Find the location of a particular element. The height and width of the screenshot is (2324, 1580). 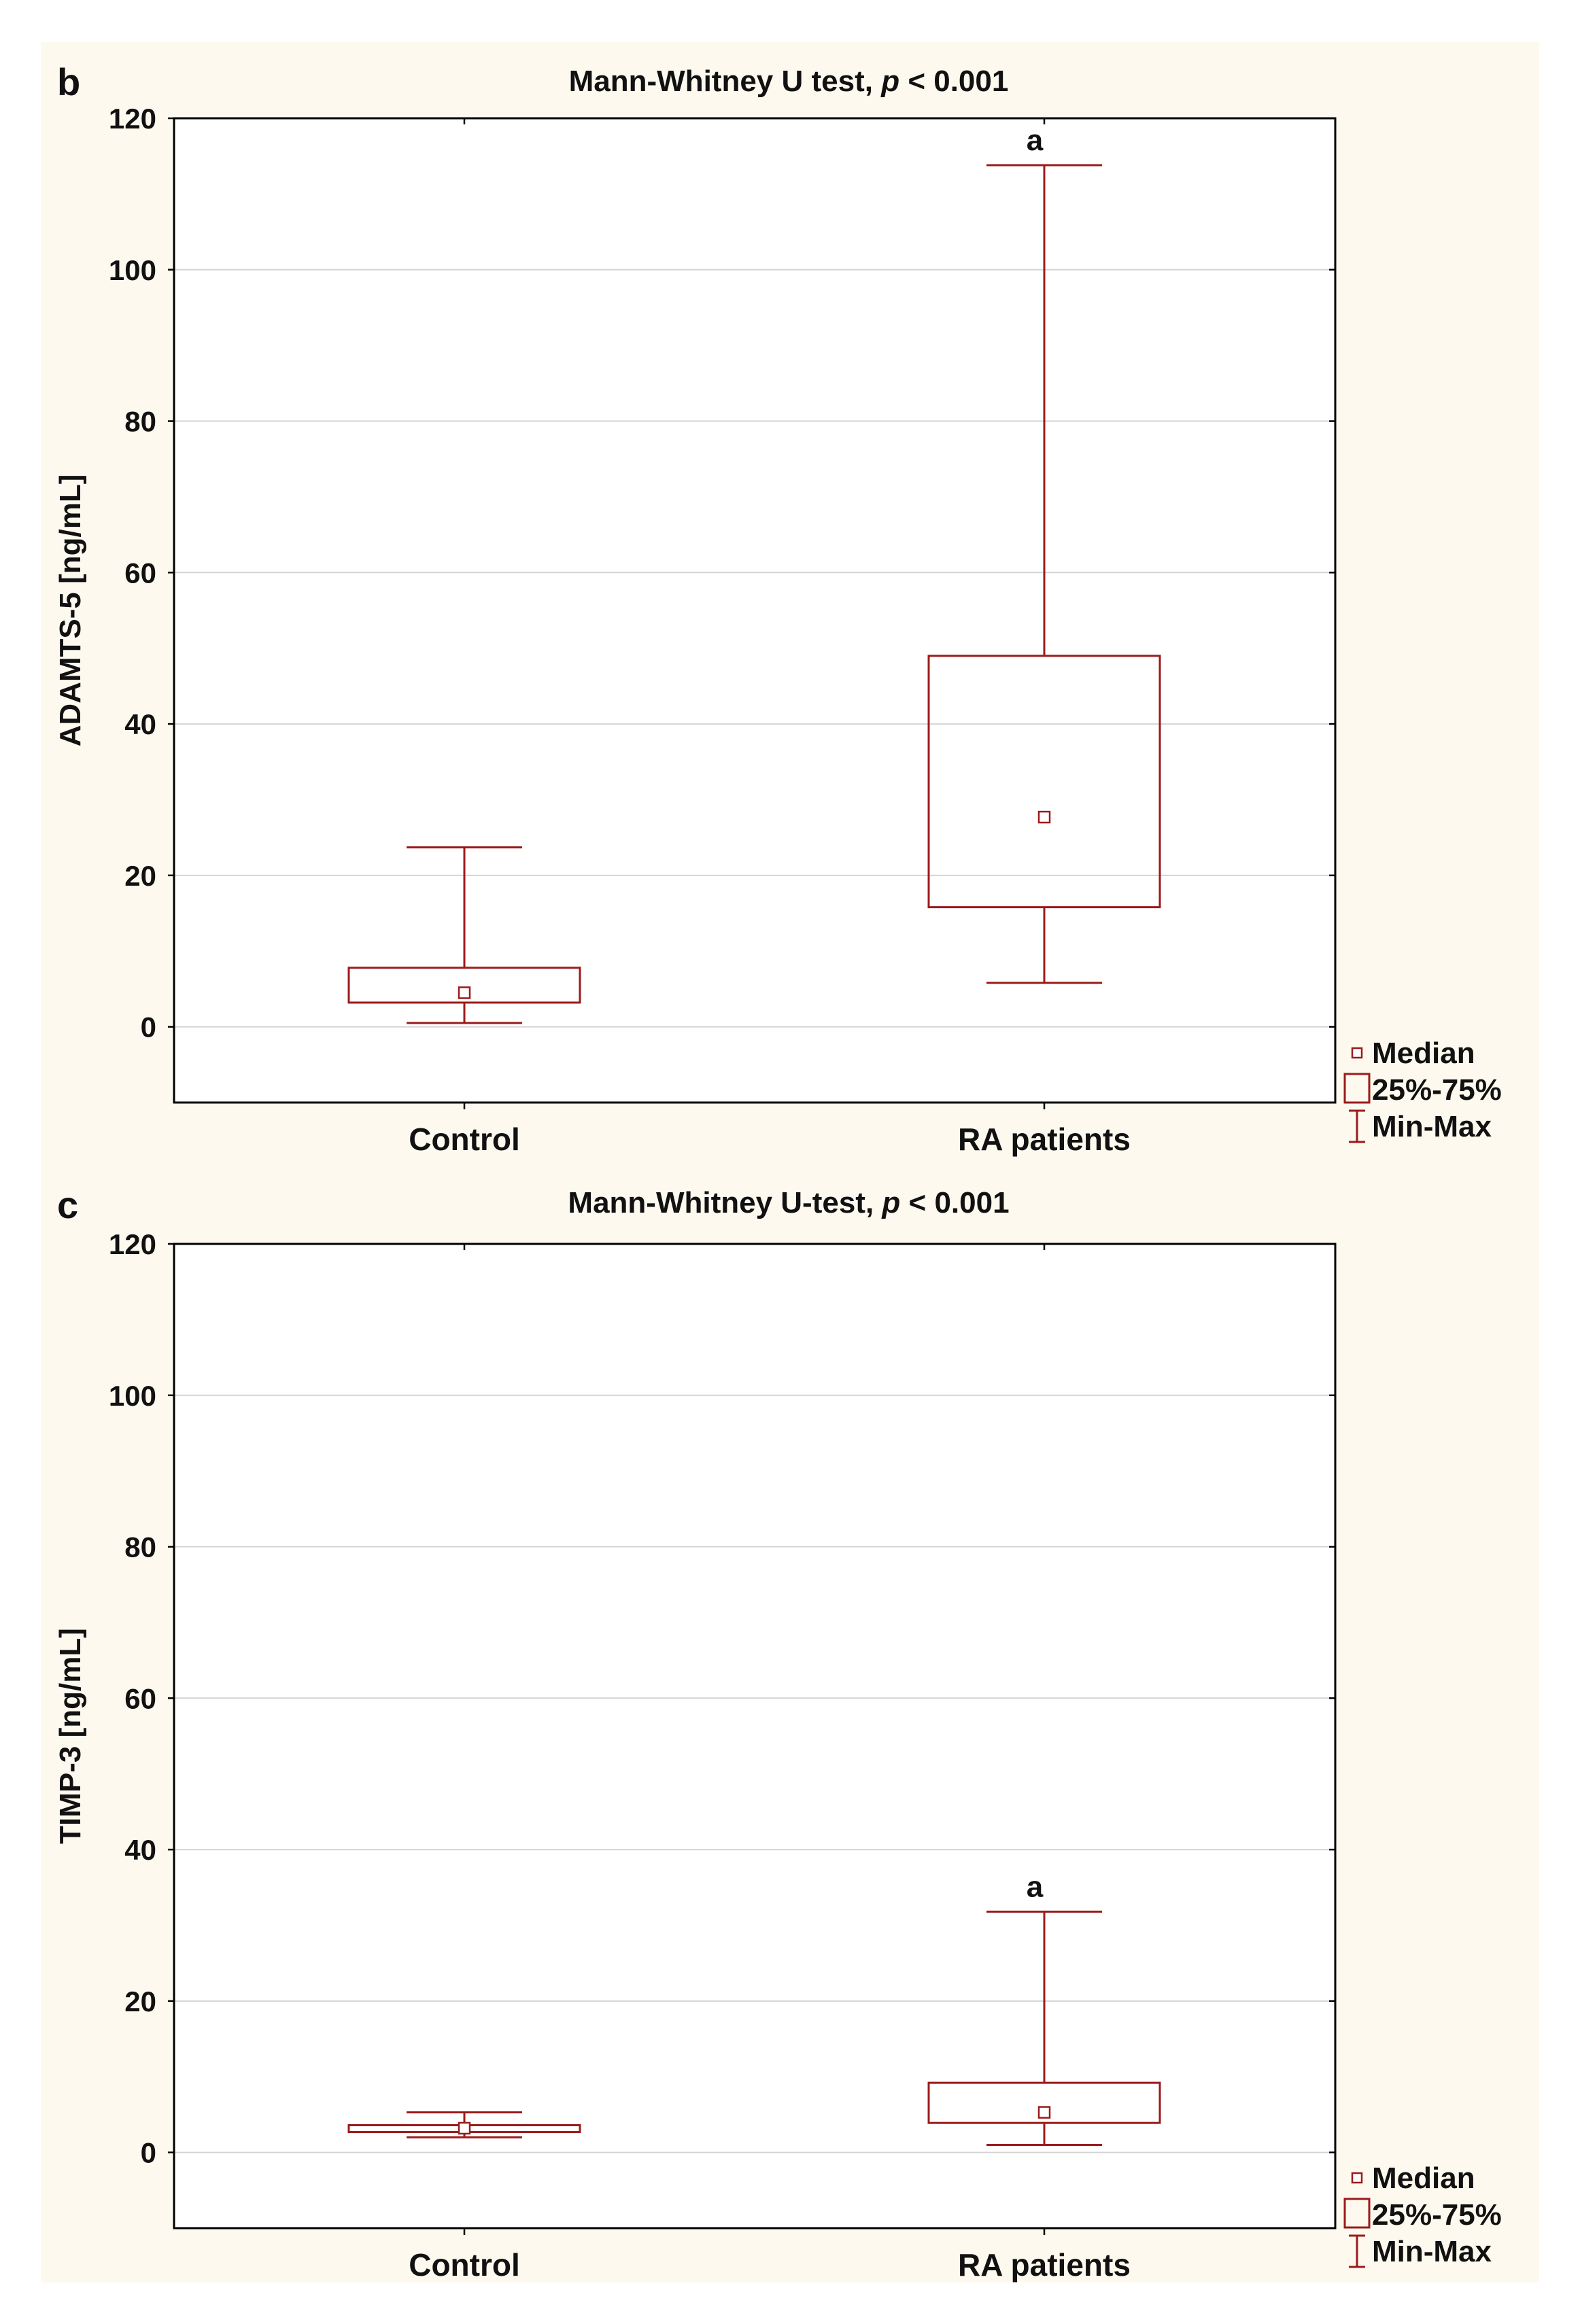

chart-title-text: Mann-Whitney U-test, is located at coordinates (725, 1202).